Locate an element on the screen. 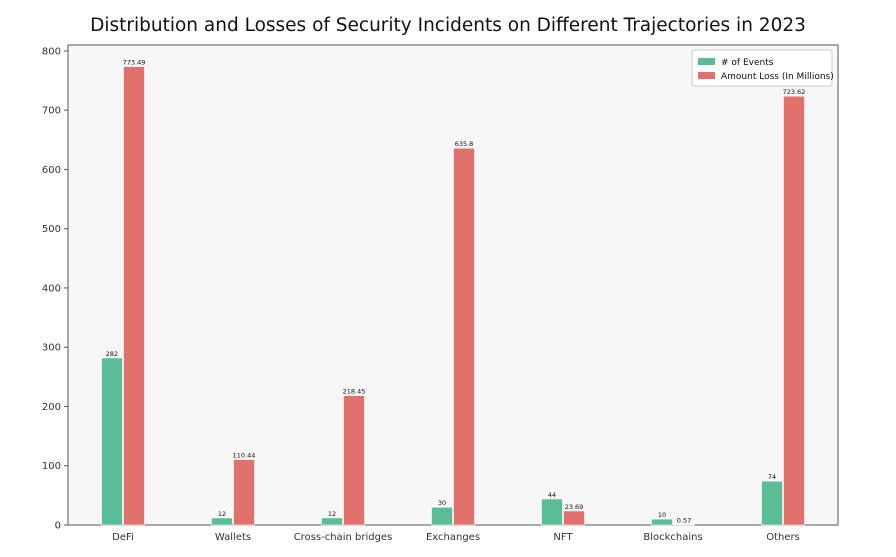  y-tick-label: 500 is located at coordinates (51, 229).